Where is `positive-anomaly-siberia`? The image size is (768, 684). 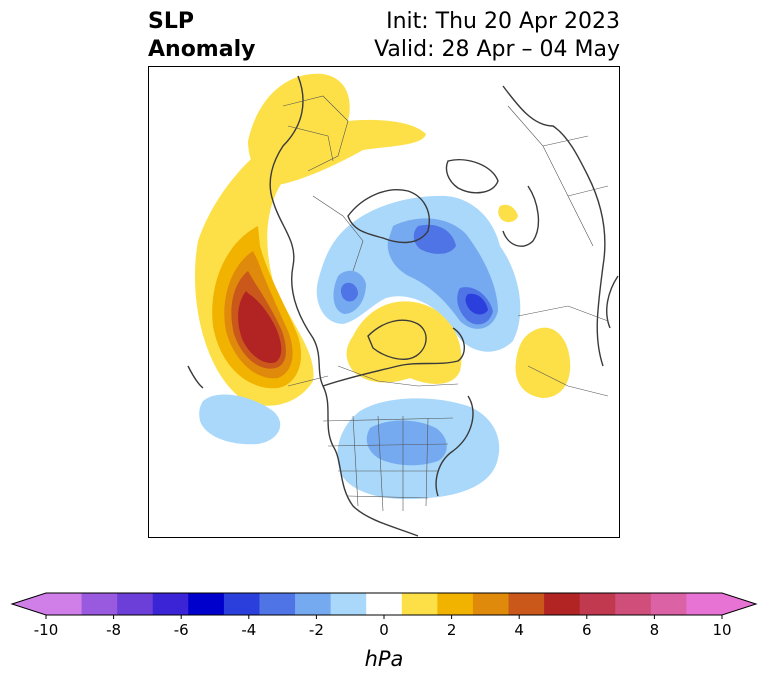
positive-anomaly-siberia is located at coordinates (508, 213).